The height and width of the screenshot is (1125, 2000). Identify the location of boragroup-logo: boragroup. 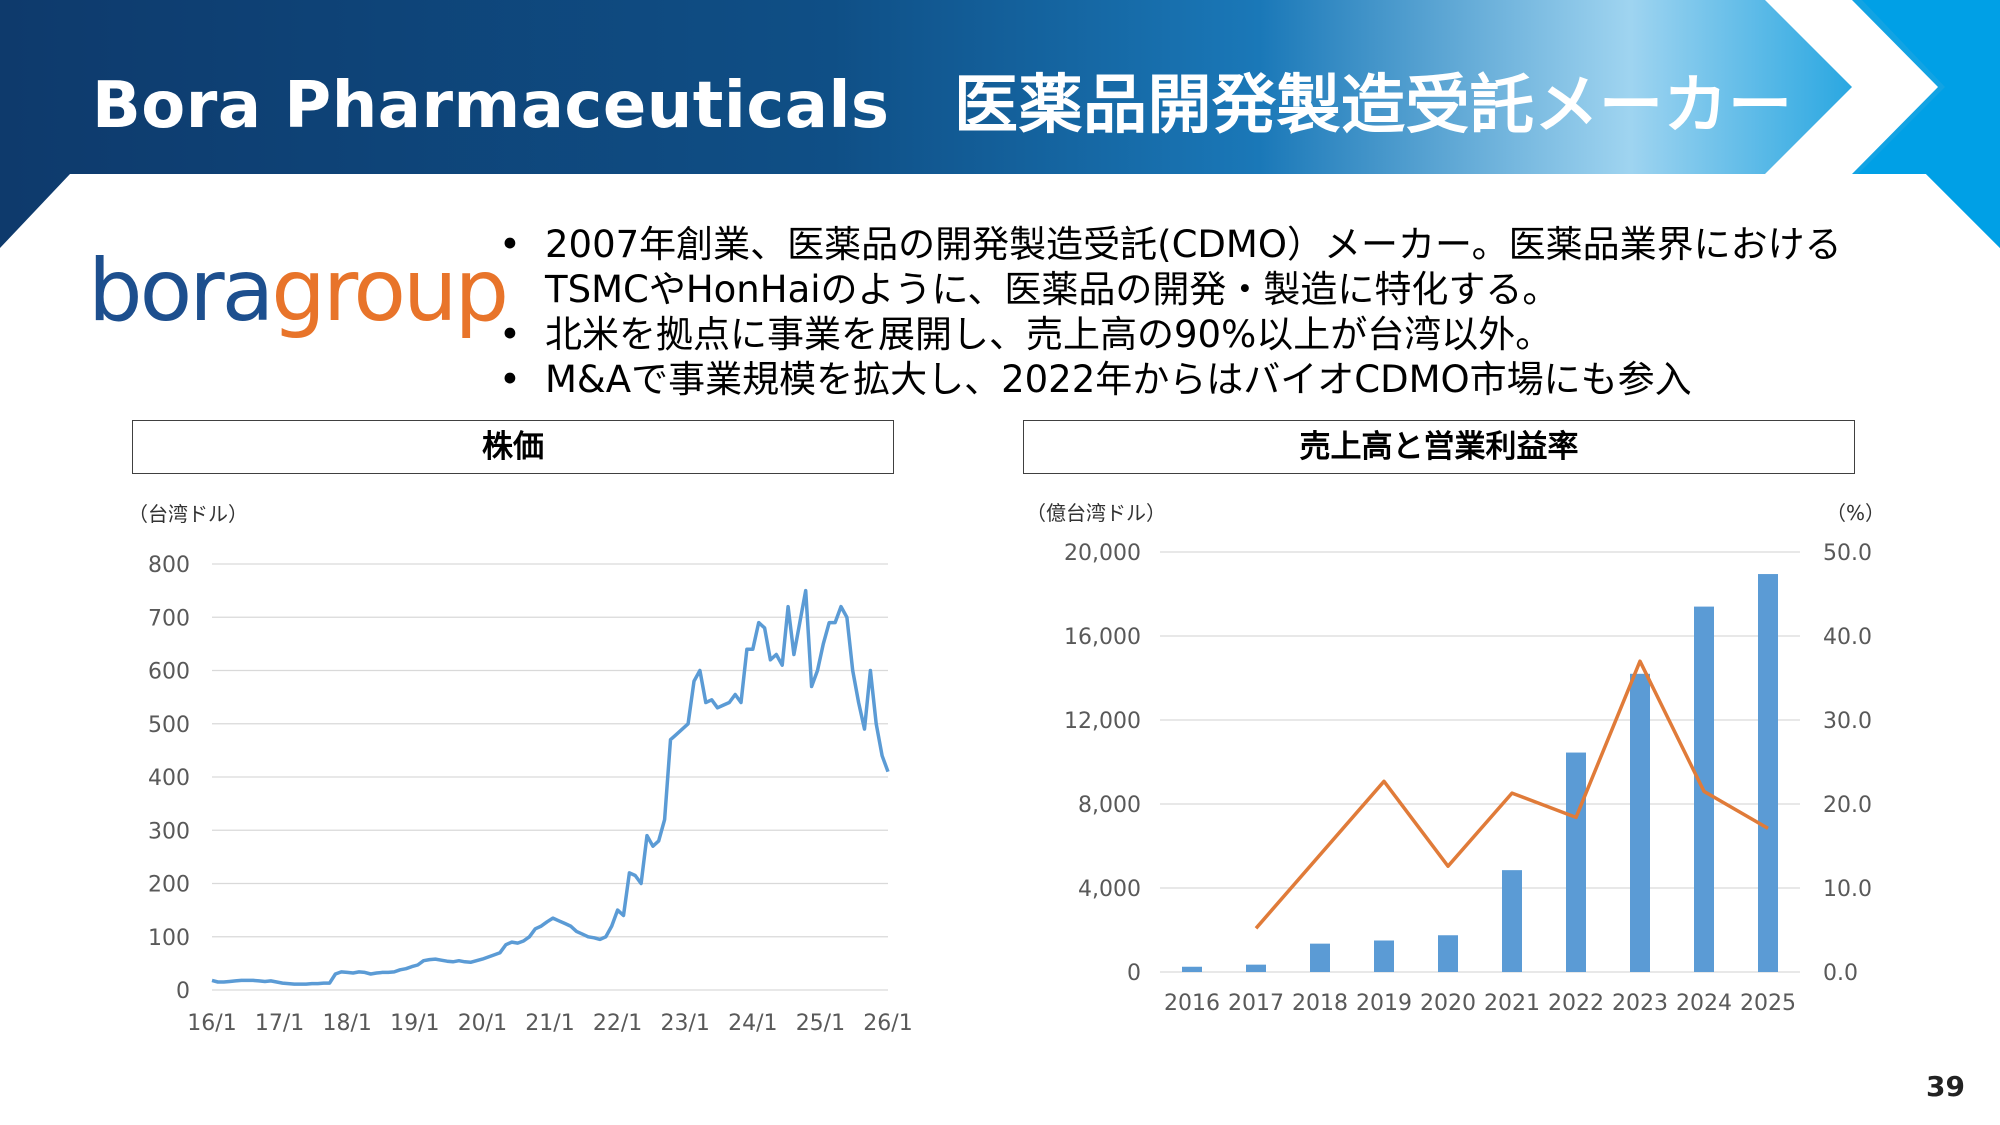
(298, 291).